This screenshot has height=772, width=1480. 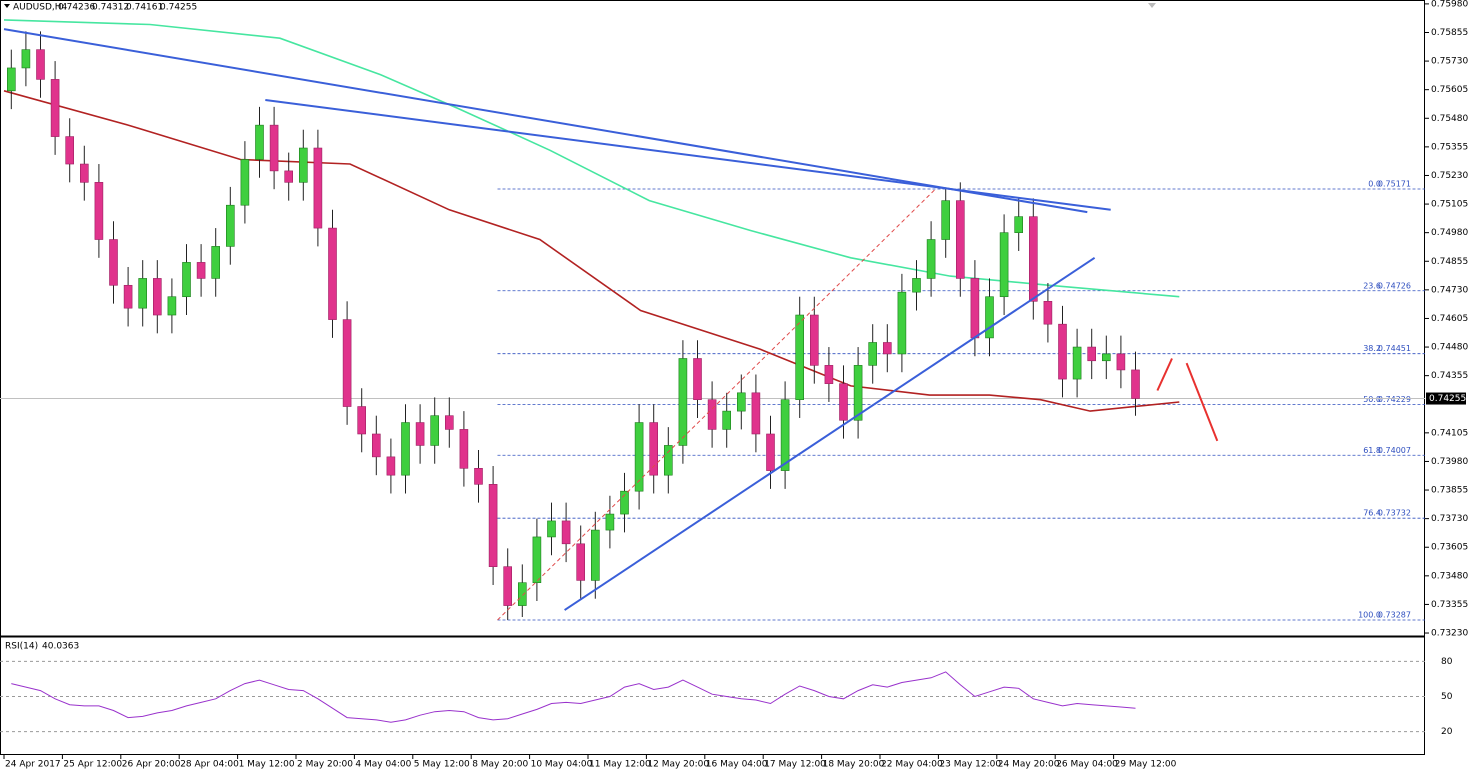 What do you see at coordinates (110, 8) in the screenshot?
I see `ohlc-high: 0.74312` at bounding box center [110, 8].